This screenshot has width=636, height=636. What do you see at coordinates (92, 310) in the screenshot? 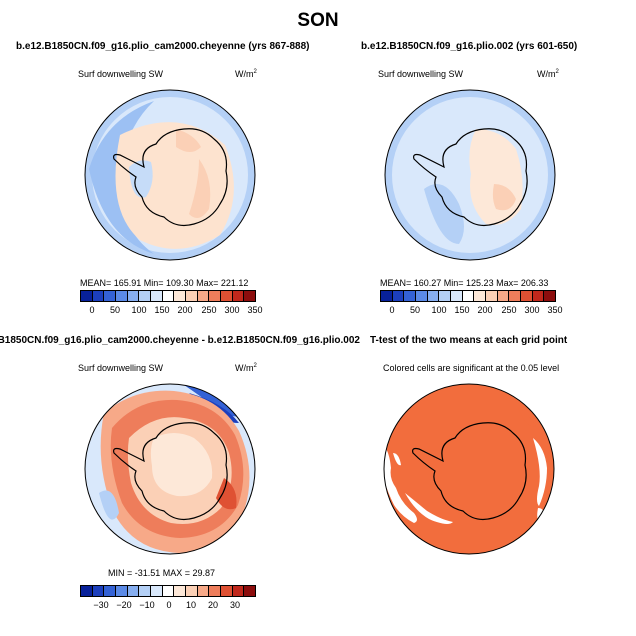
I see `panel1-tick: 0` at bounding box center [92, 310].